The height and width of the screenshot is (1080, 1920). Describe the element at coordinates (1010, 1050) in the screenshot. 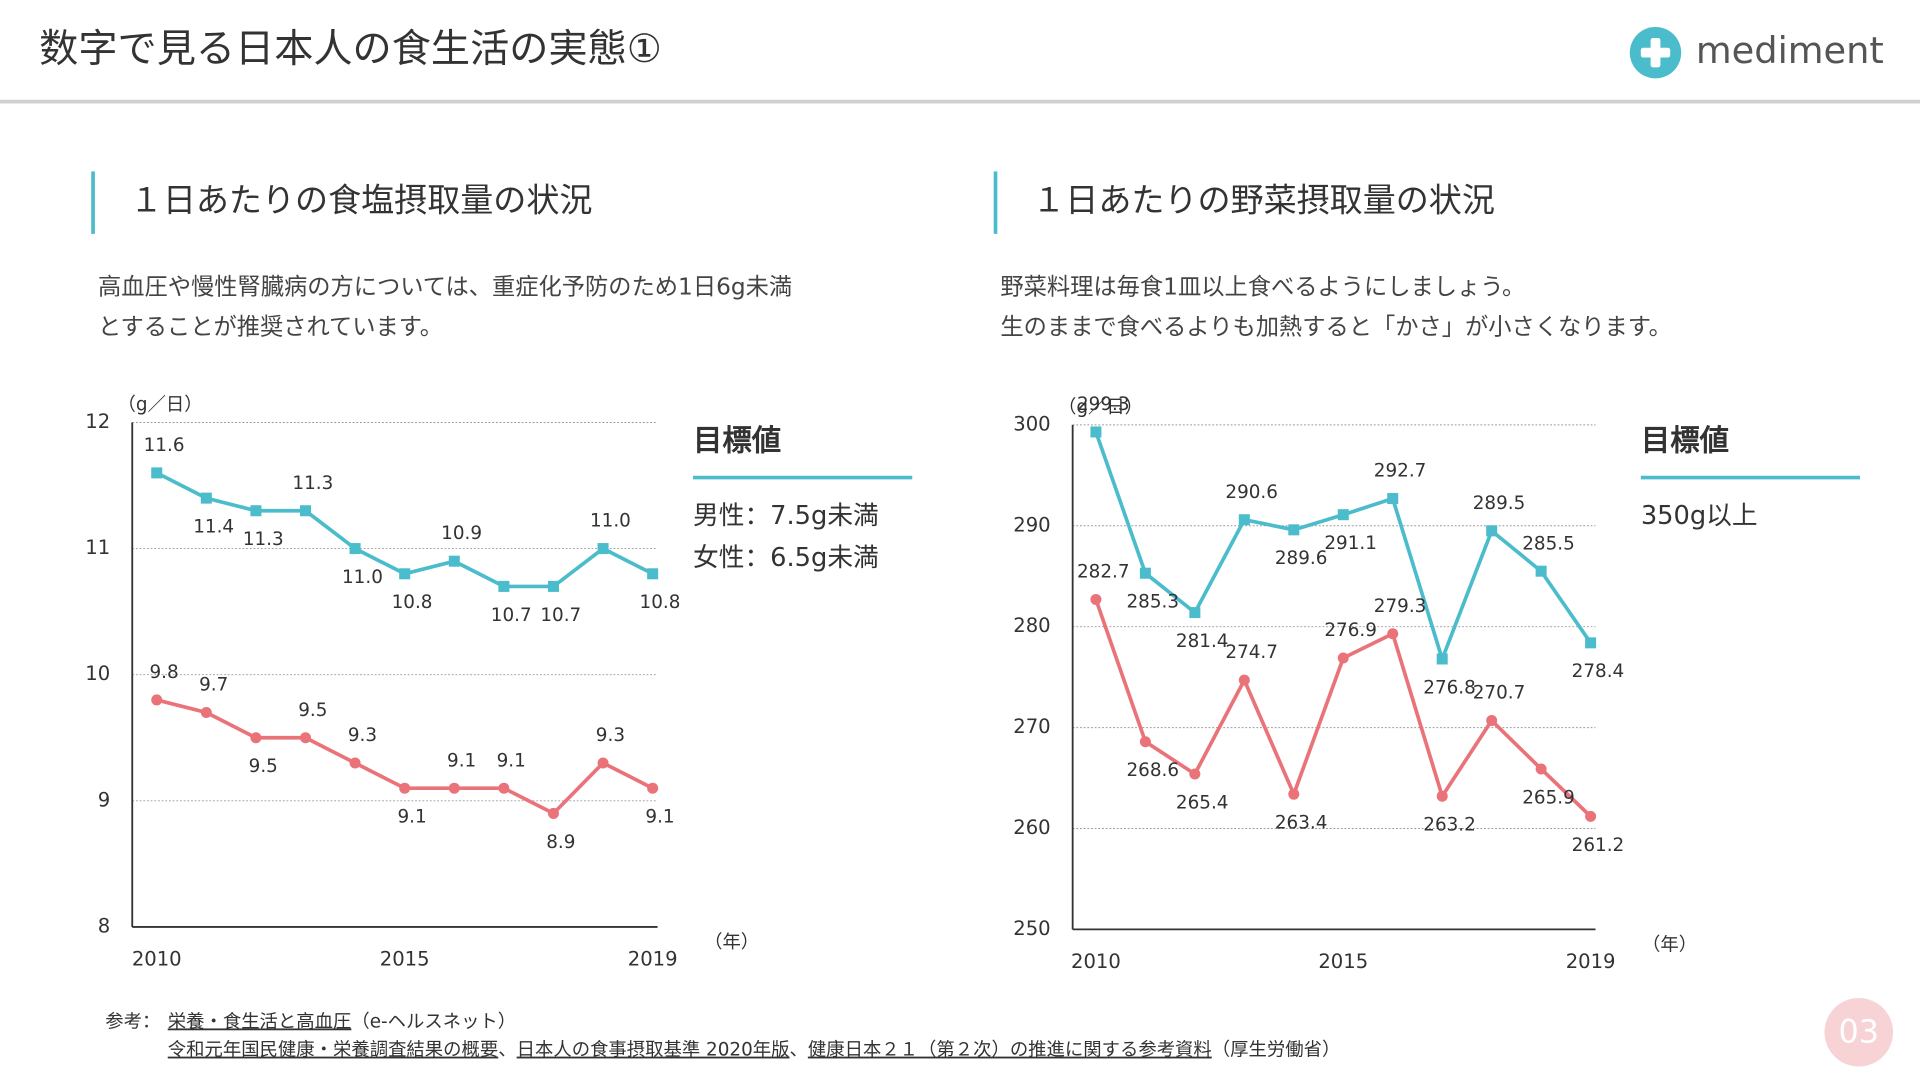

I see `reference-part: 健康日本２１（第２次）の推進に関する参考資料` at that location.